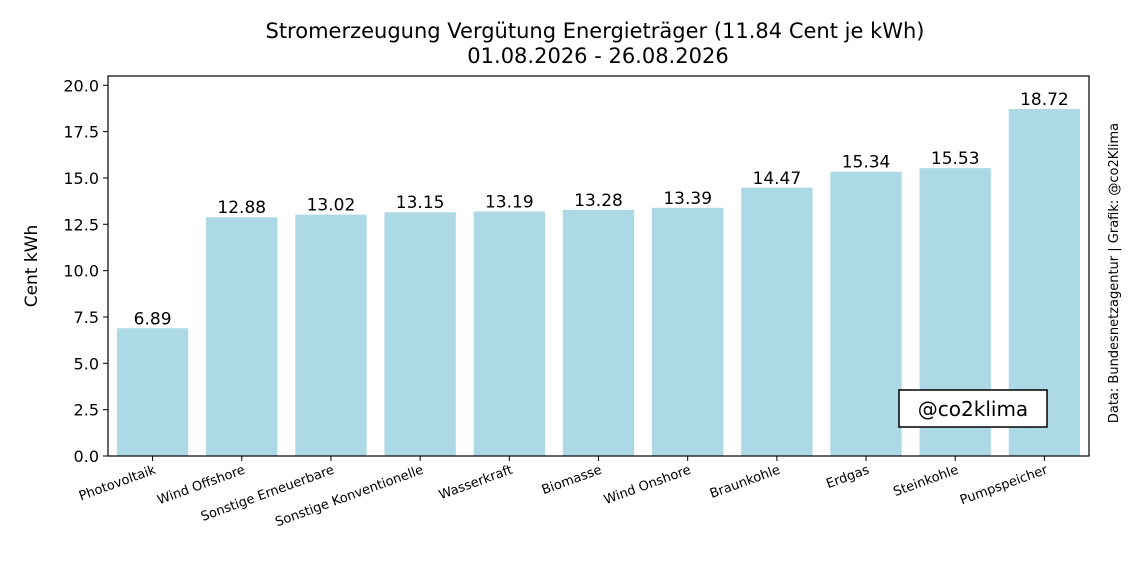 The width and height of the screenshot is (1141, 570). I want to click on x-tick-label: Steinkohle, so click(925, 481).